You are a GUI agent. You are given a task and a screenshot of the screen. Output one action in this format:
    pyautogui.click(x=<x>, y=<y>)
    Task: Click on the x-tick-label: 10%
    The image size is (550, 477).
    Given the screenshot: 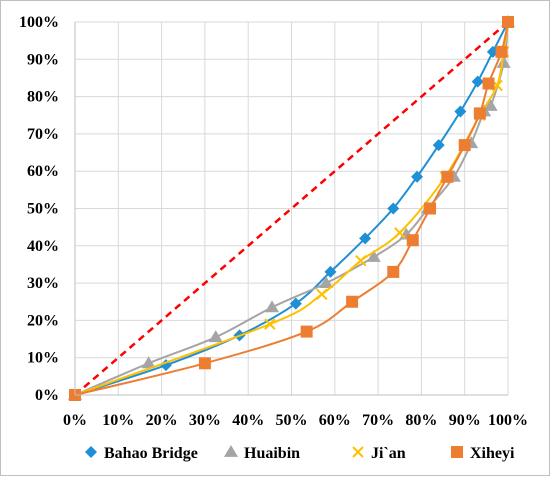 What is the action you would take?
    pyautogui.click(x=118, y=420)
    